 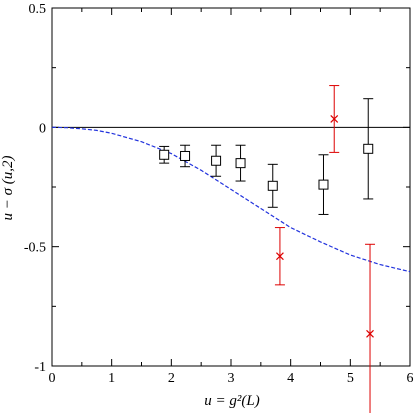 What do you see at coordinates (350, 378) in the screenshot?
I see `x-tick-label: 5` at bounding box center [350, 378].